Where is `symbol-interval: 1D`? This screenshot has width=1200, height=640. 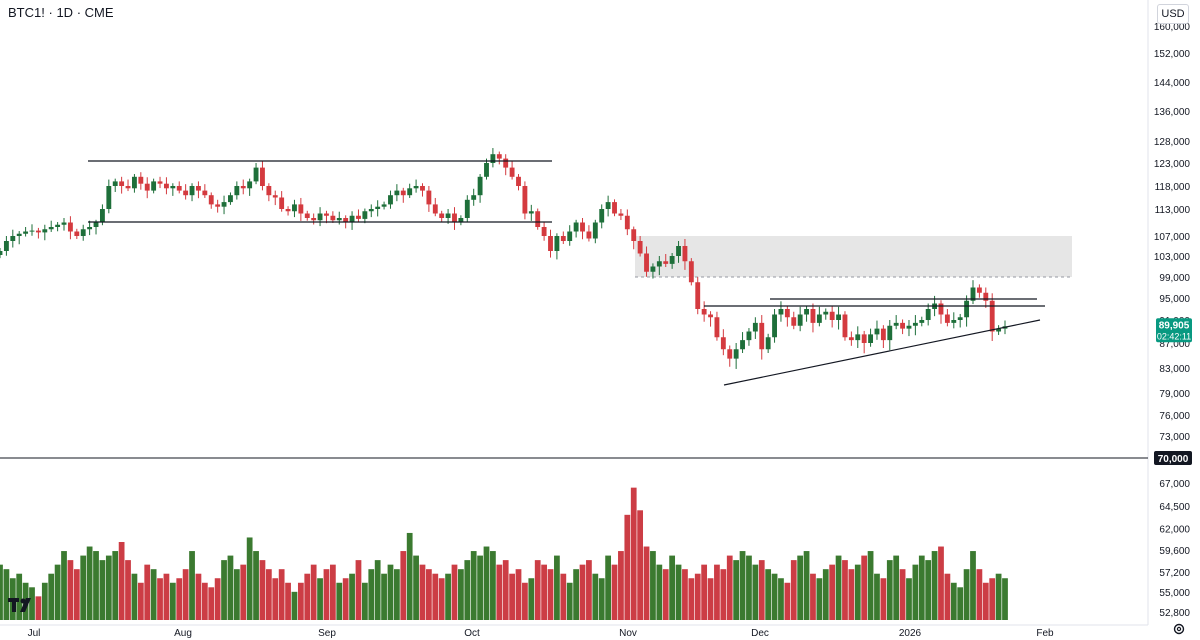 symbol-interval: 1D is located at coordinates (65, 12).